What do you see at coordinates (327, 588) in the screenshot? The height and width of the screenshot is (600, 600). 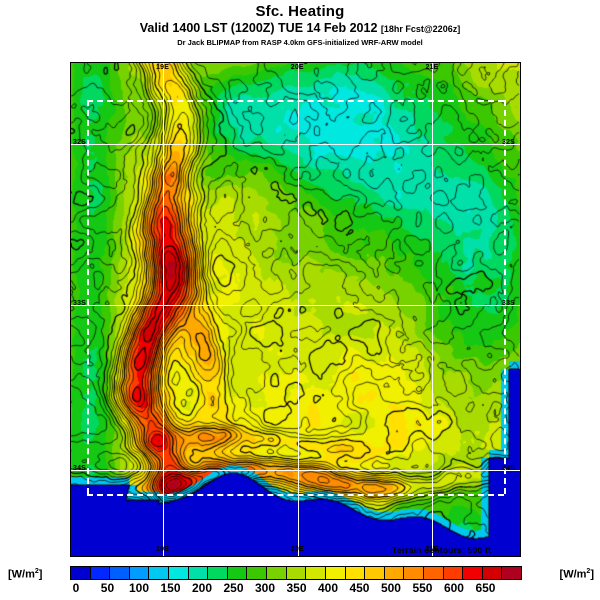 I see `colorbar-tick-label: 400` at bounding box center [327, 588].